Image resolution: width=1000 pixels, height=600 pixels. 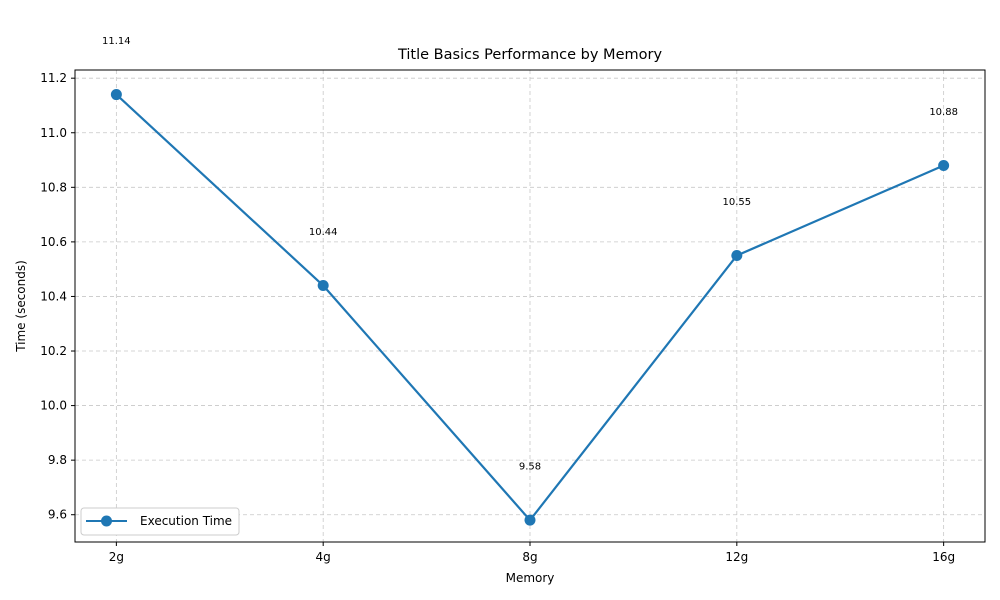 What do you see at coordinates (736, 202) in the screenshot?
I see `data-label: 10.55` at bounding box center [736, 202].